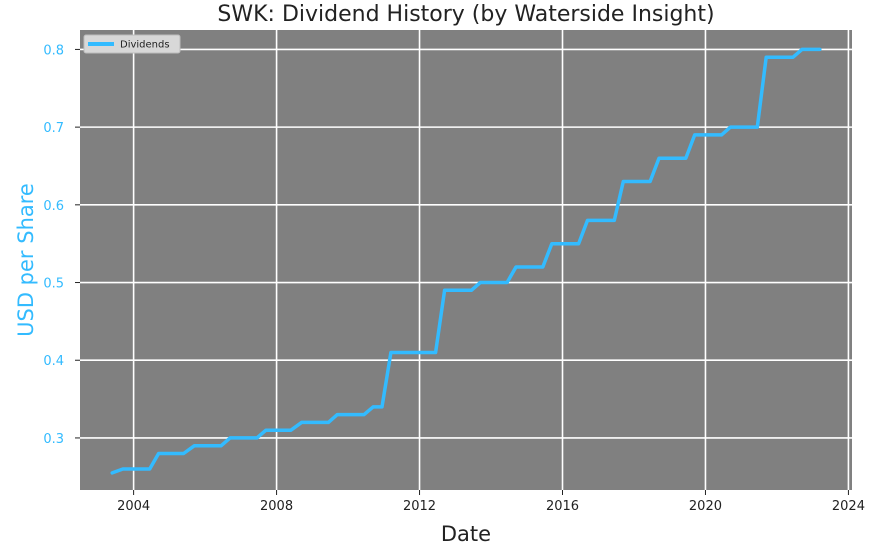 The image size is (874, 551). I want to click on y-tick-label: 0.5, so click(53, 284).